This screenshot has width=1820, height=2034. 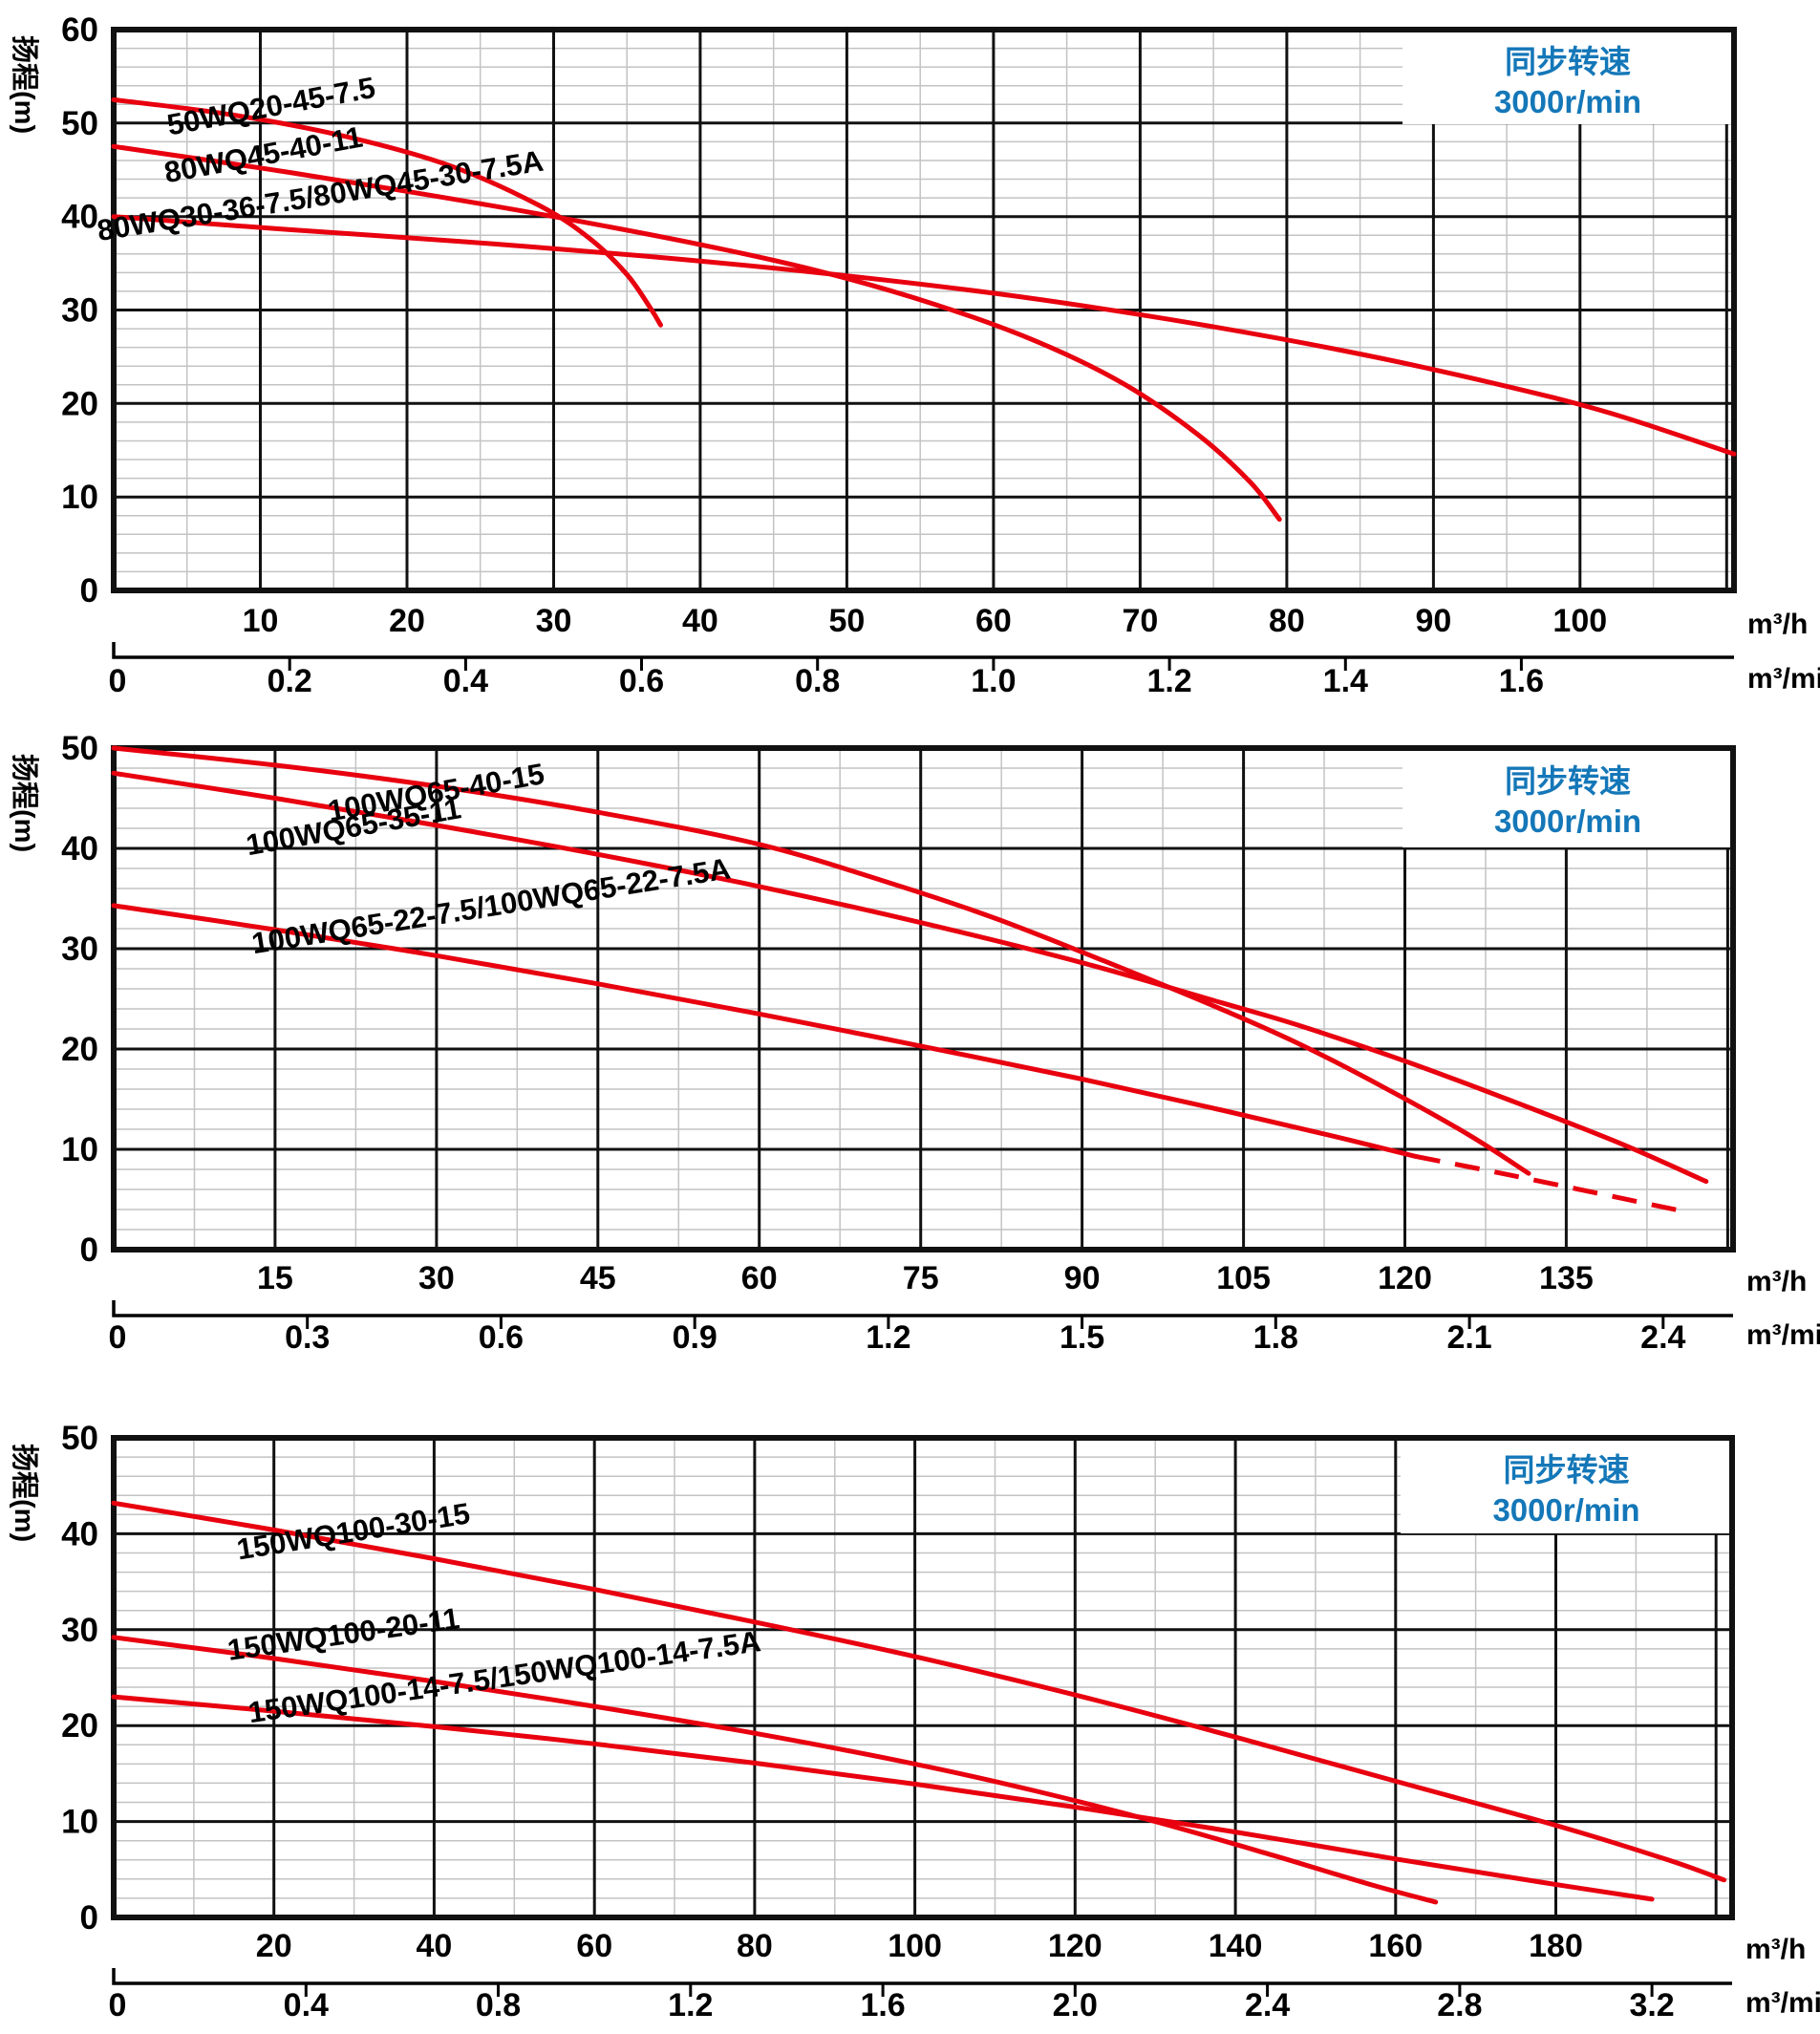 What do you see at coordinates (765, 1031) in the screenshot?
I see `pump-curve-100WQ65-22-7.5/100WQ65-22-7.5A` at bounding box center [765, 1031].